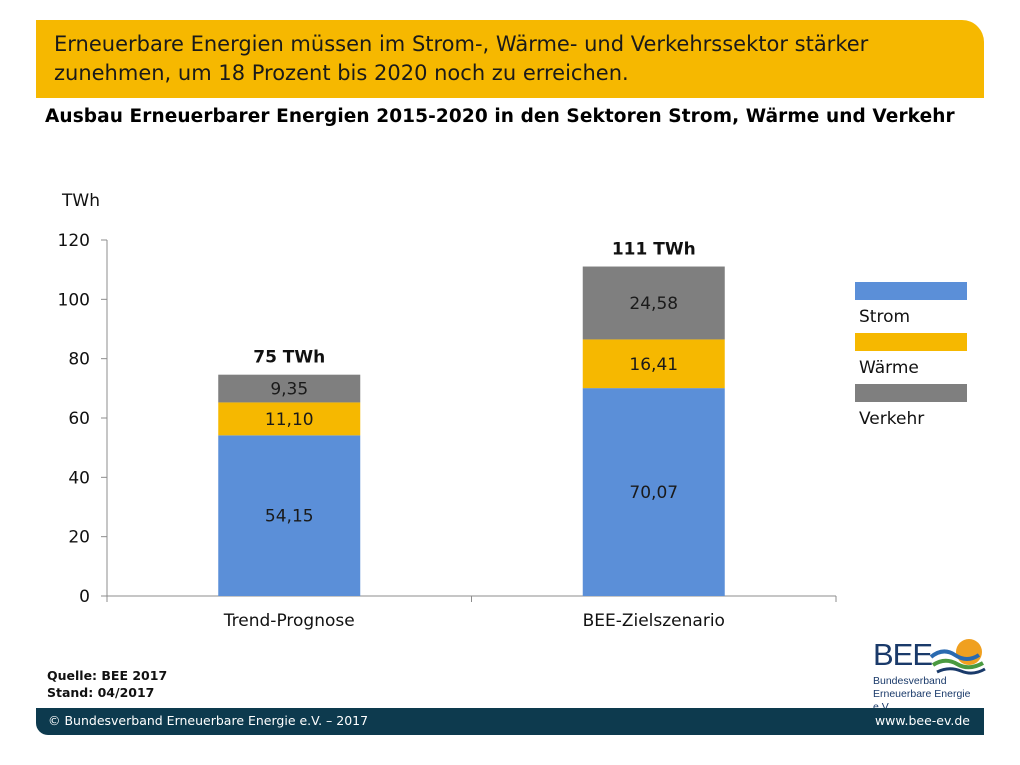 The image size is (1020, 765). Describe the element at coordinates (289, 621) in the screenshot. I see `x-tick-label: Trend-Prognose` at that location.